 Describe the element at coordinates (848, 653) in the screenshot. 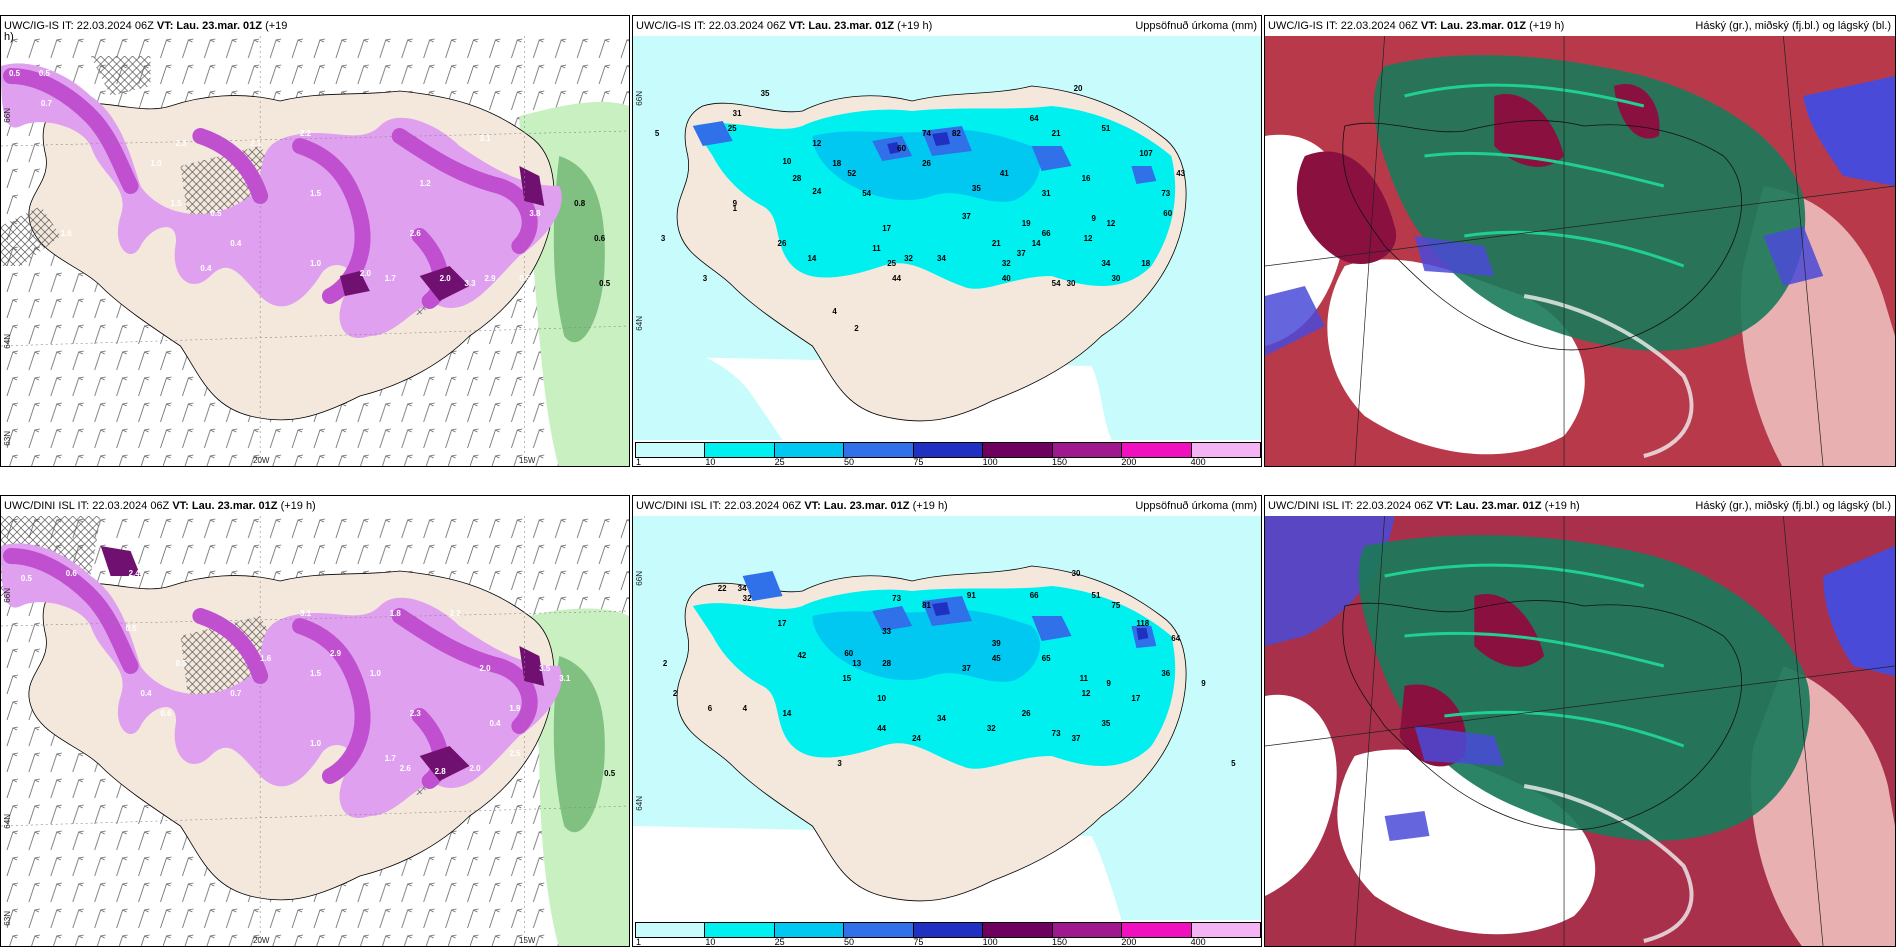

I see `precip-value: 60` at that location.